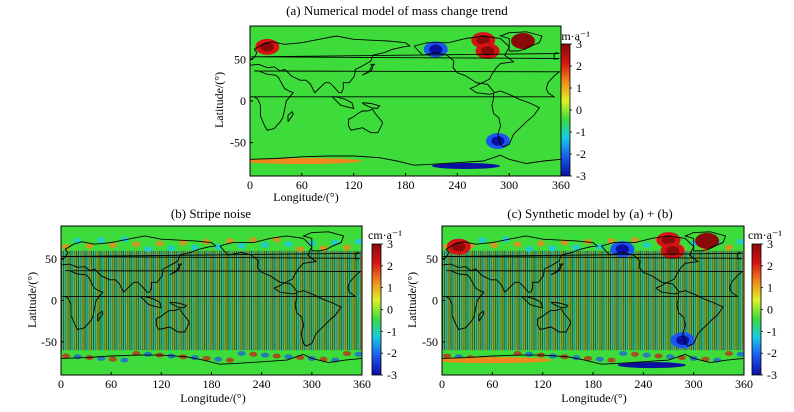  What do you see at coordinates (385, 235) in the screenshot?
I see `panel-b-cbar-unit: cm·a⁻¹` at bounding box center [385, 235].